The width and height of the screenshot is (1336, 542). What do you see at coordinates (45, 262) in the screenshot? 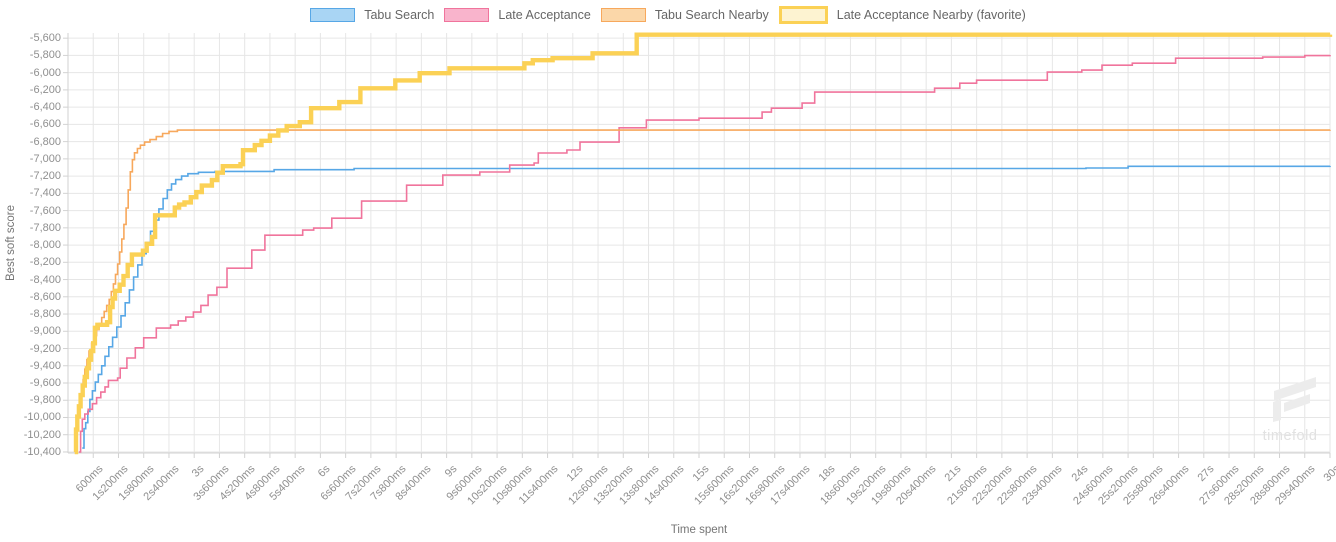
I see `y-tick-label: -8,200` at bounding box center [45, 262].